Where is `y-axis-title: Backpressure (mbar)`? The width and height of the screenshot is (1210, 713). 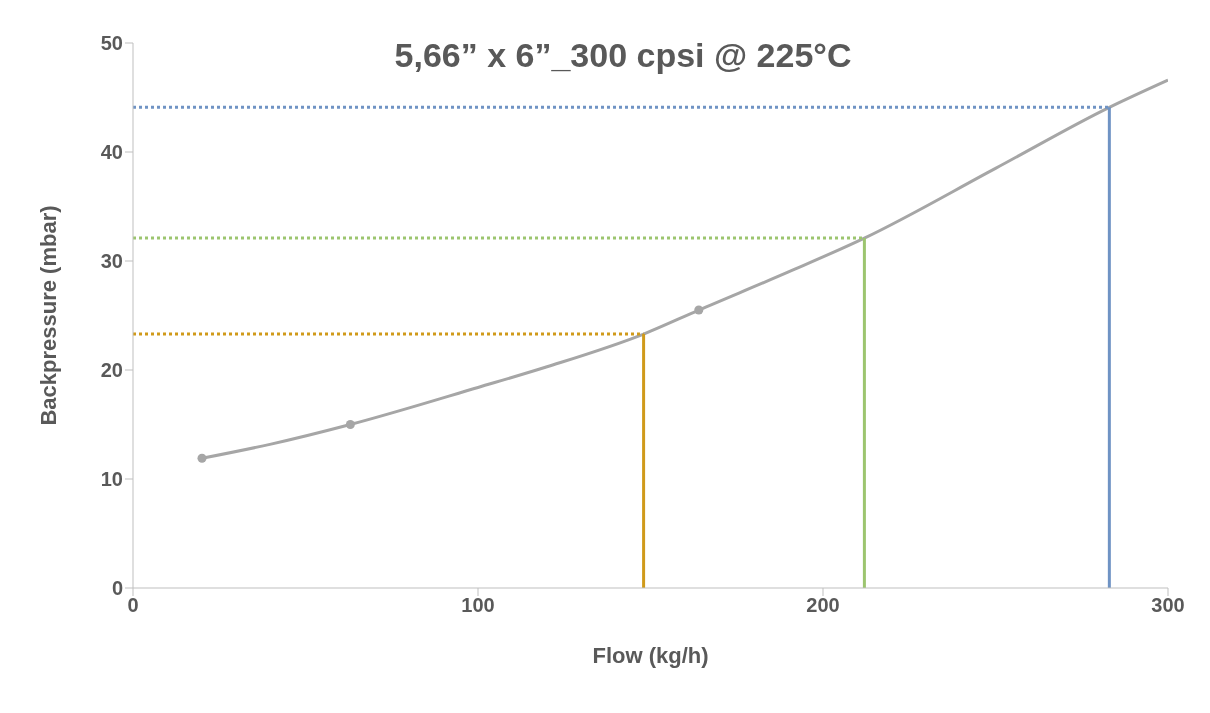
y-axis-title: Backpressure (mbar) is located at coordinates (48, 315).